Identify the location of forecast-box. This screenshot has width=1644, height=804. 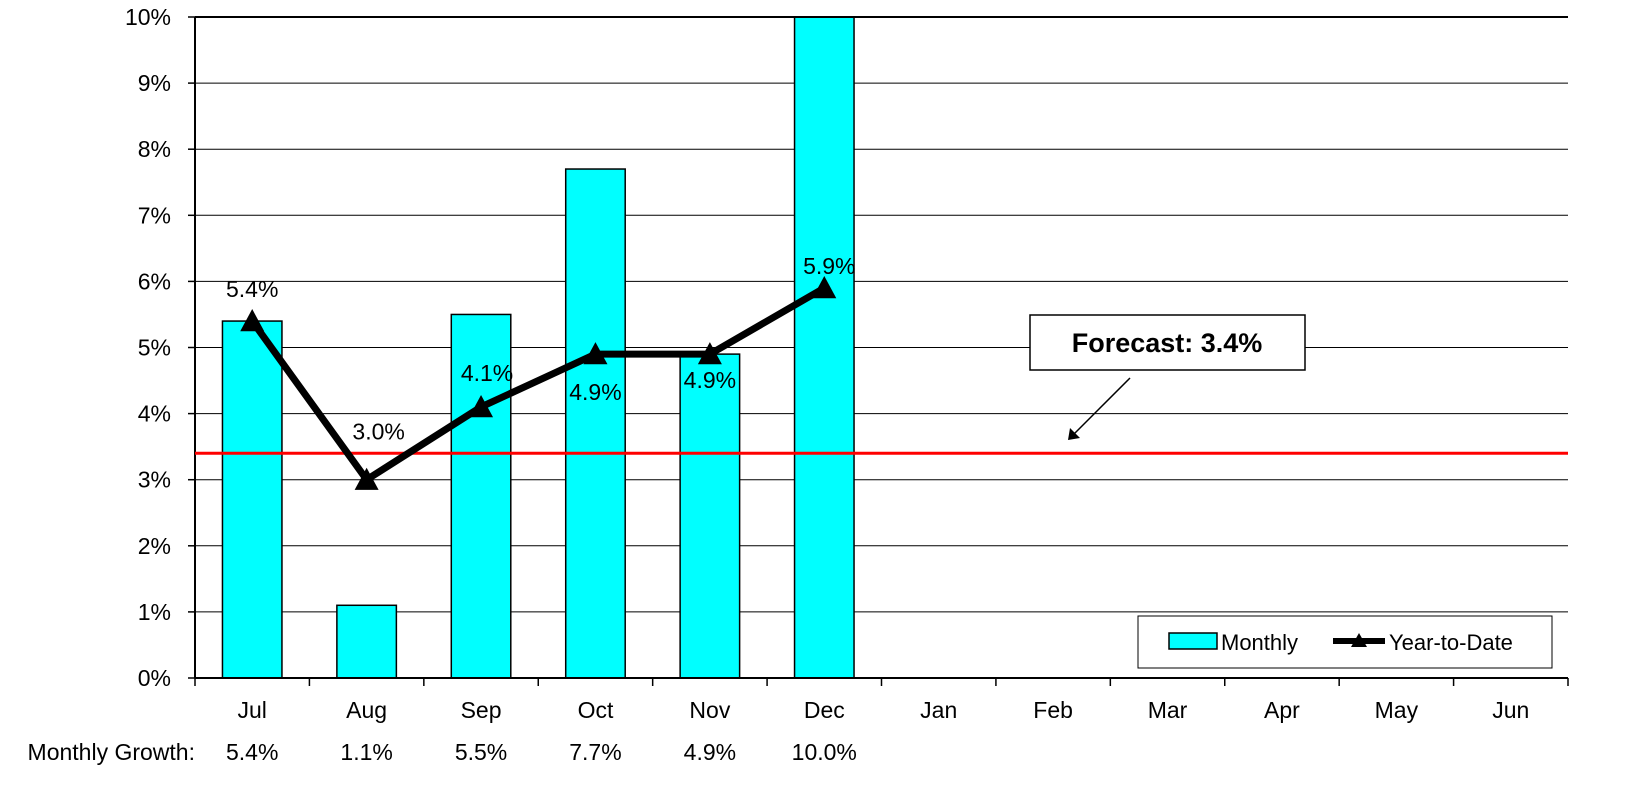
(1167, 342).